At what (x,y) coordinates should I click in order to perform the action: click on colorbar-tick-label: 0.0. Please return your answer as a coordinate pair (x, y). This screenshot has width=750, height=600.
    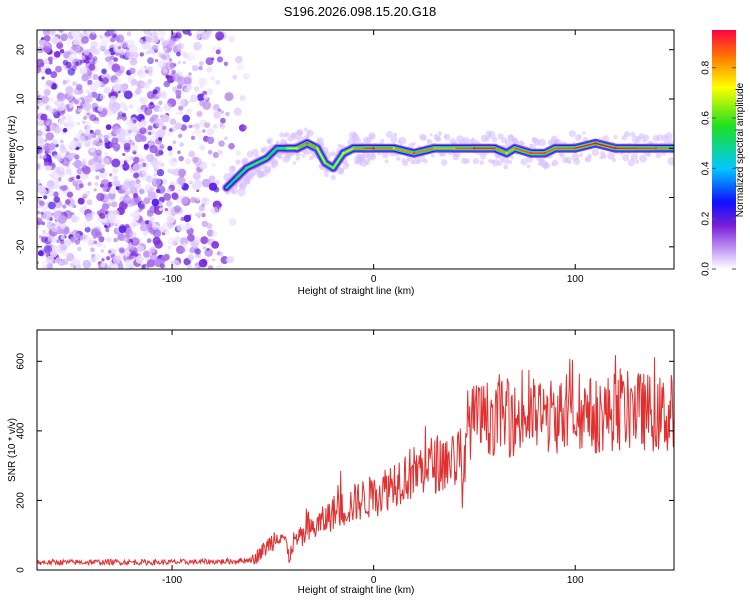
    Looking at the image, I should click on (706, 269).